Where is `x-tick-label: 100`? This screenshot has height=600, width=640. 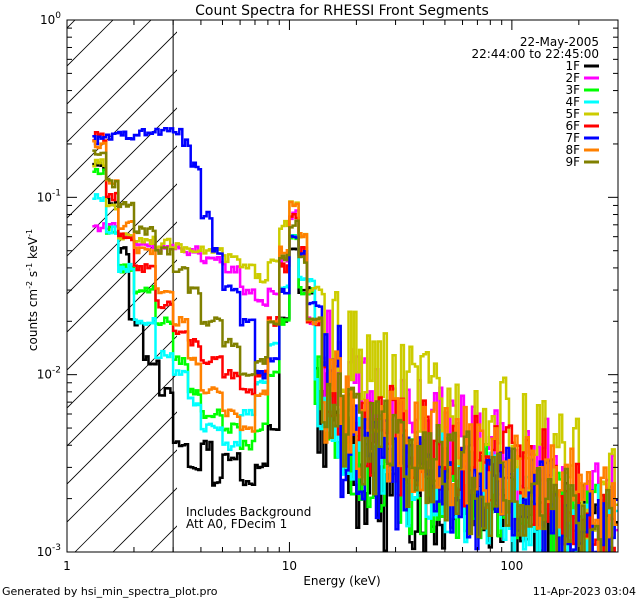 x-tick-label: 100 is located at coordinates (511, 566).